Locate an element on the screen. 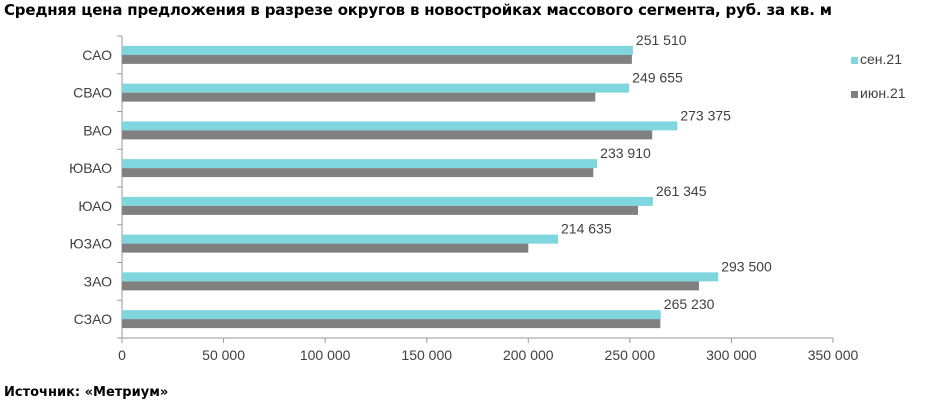 The image size is (927, 412). data-label: 273 375 is located at coordinates (705, 115).